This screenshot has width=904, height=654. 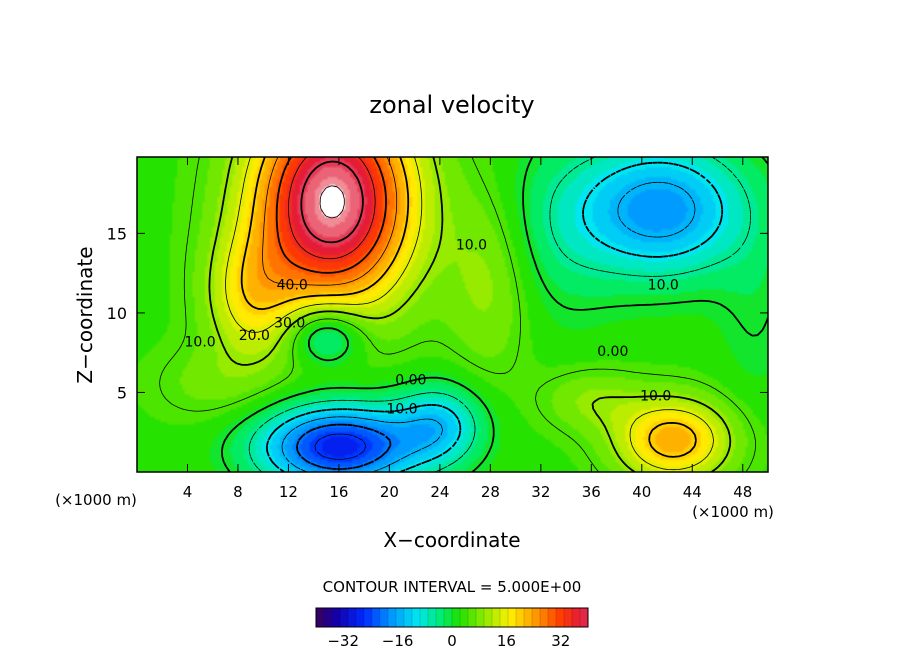 I want to click on colorbar-tick-label: 0, so click(x=452, y=641).